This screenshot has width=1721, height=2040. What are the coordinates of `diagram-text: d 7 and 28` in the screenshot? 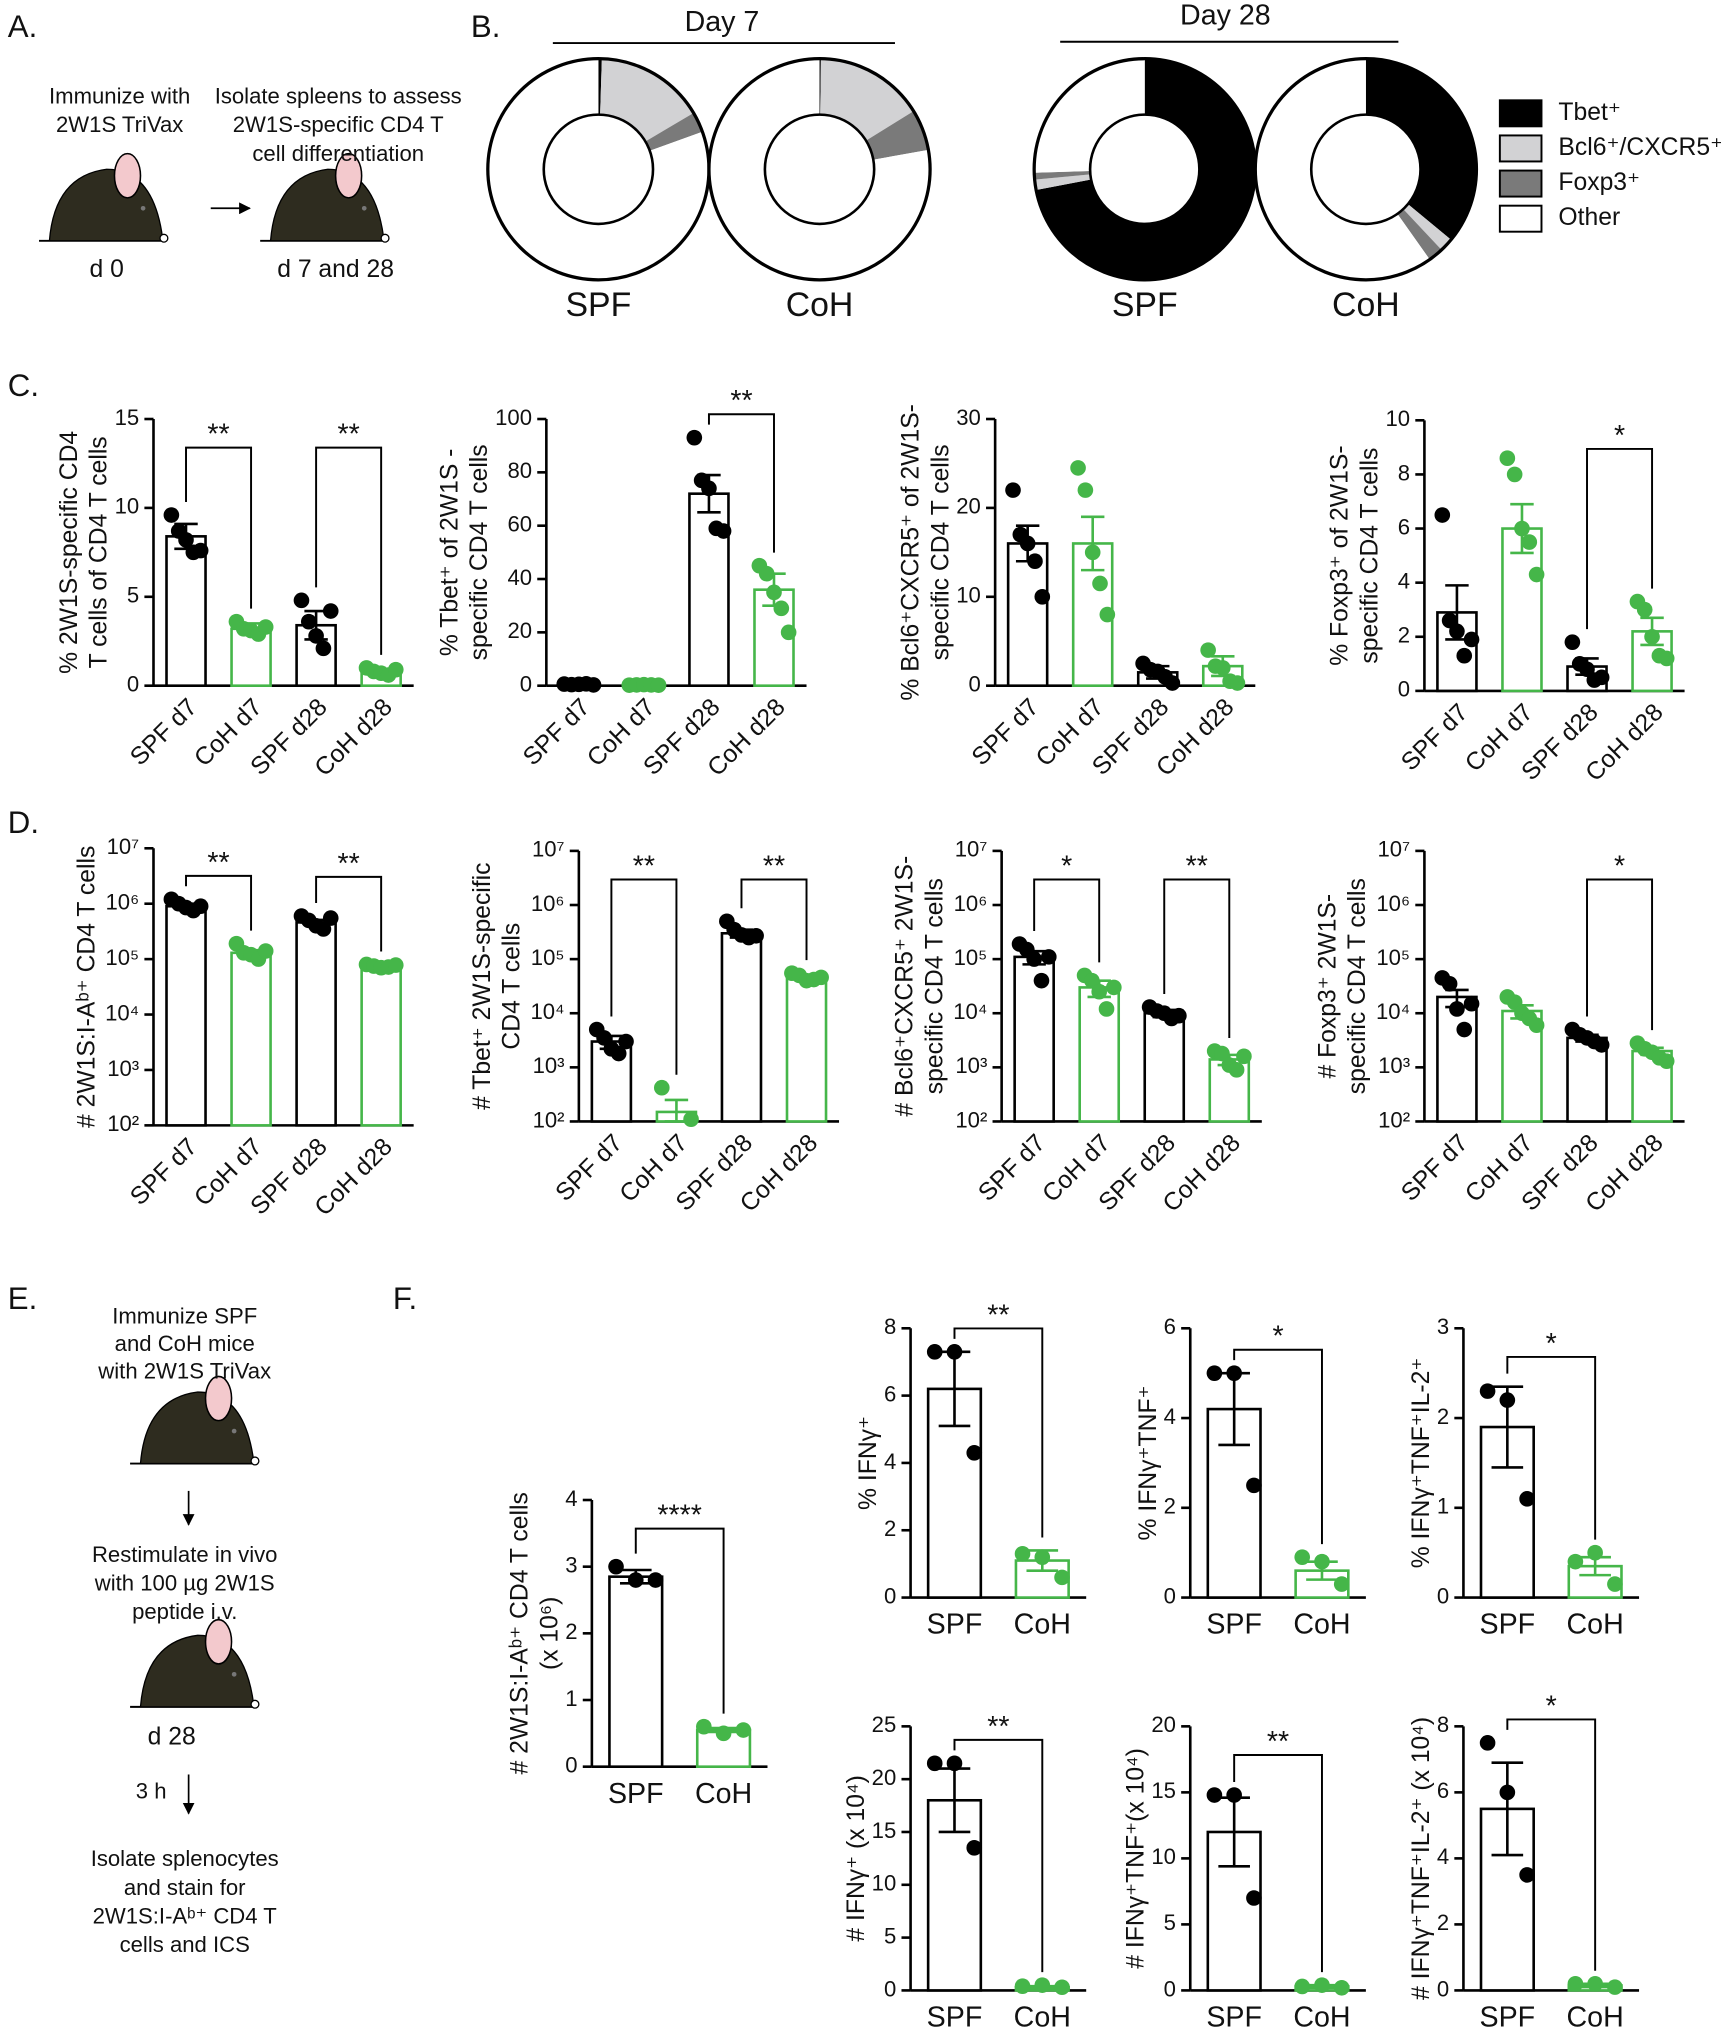 It's located at (335, 269).